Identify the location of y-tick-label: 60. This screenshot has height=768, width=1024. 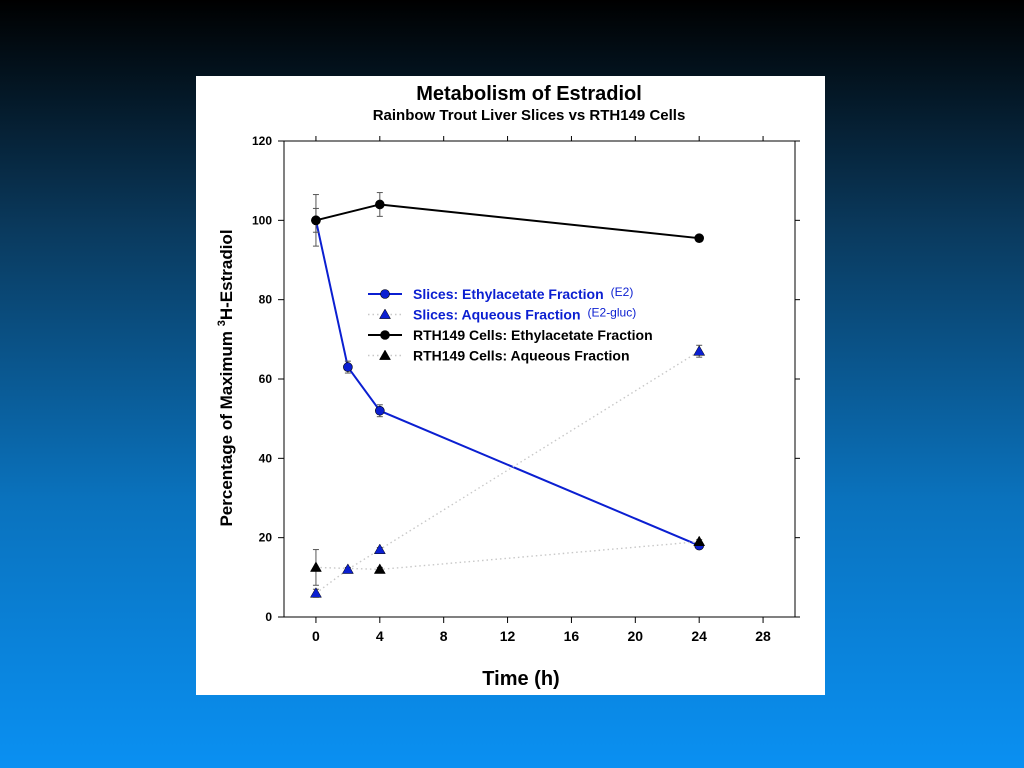
(266, 379).